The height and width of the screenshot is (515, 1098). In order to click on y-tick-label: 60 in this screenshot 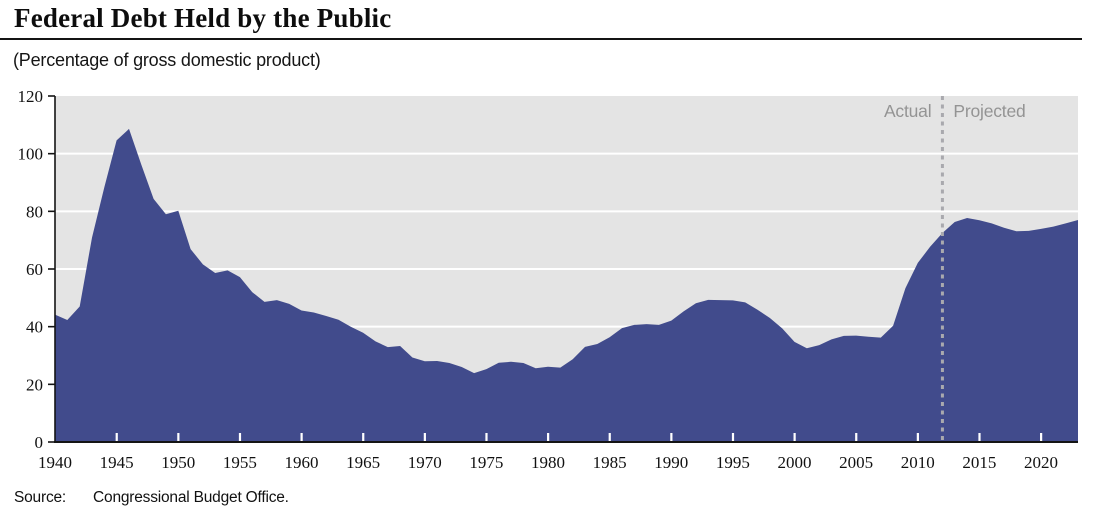, I will do `click(34, 269)`.